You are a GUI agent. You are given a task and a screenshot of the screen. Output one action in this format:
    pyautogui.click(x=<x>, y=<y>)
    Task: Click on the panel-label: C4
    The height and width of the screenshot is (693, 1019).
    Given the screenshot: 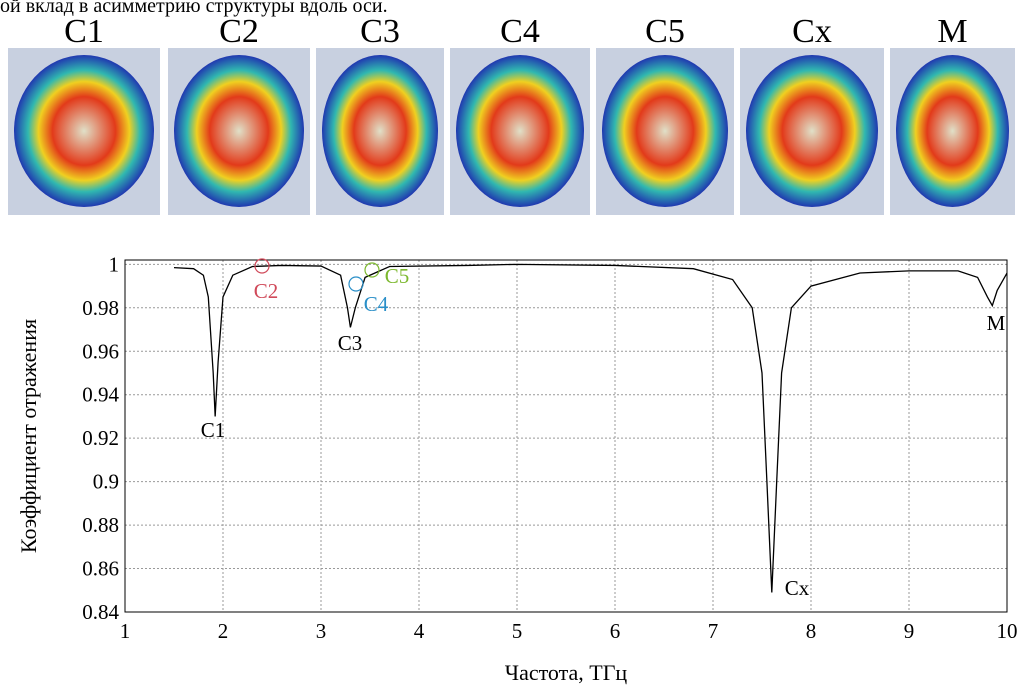 What is the action you would take?
    pyautogui.click(x=520, y=31)
    